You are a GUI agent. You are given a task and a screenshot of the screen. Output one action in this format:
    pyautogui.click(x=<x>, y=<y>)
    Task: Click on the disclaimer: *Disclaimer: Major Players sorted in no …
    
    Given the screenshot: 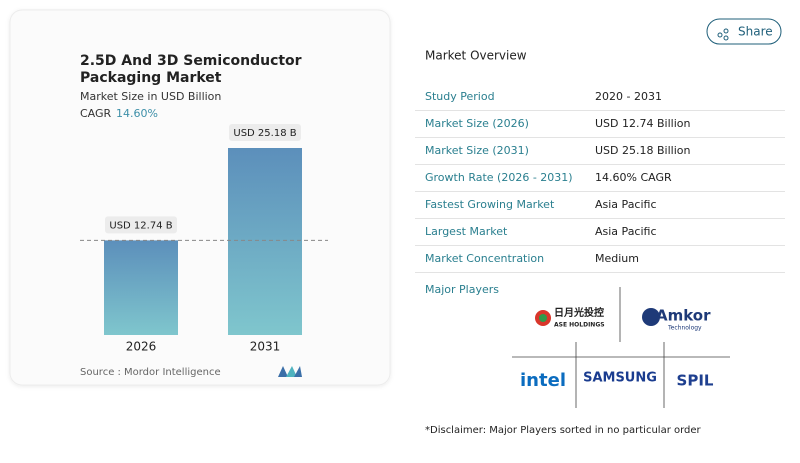 What is the action you would take?
    pyautogui.click(x=563, y=430)
    